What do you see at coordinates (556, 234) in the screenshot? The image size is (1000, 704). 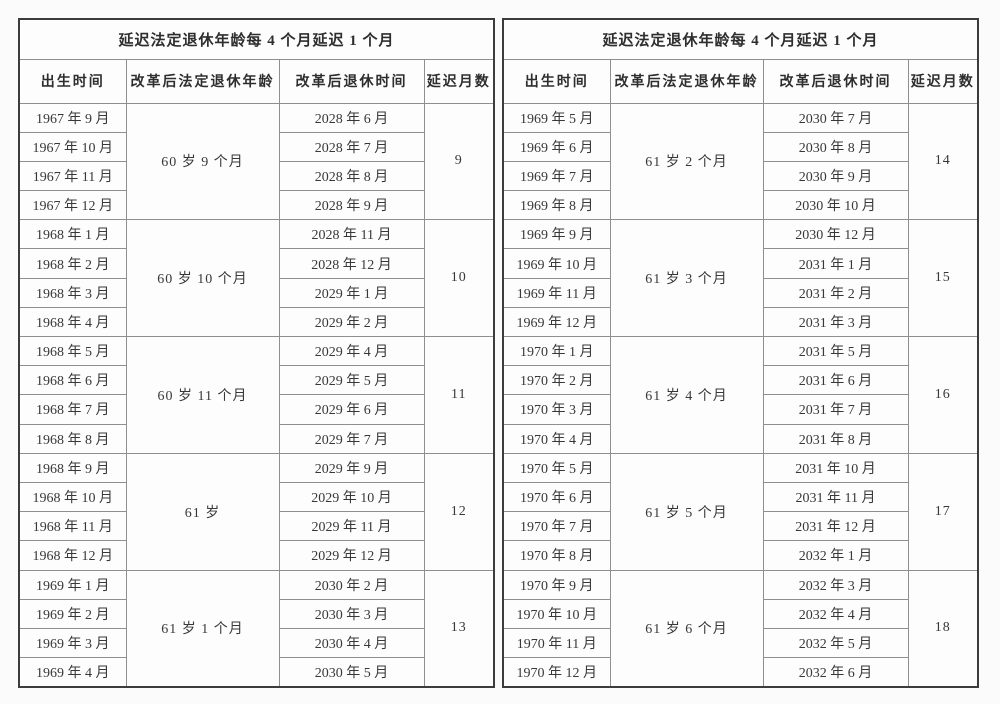 I see `birth-date-cell: 1969 年 9 月` at bounding box center [556, 234].